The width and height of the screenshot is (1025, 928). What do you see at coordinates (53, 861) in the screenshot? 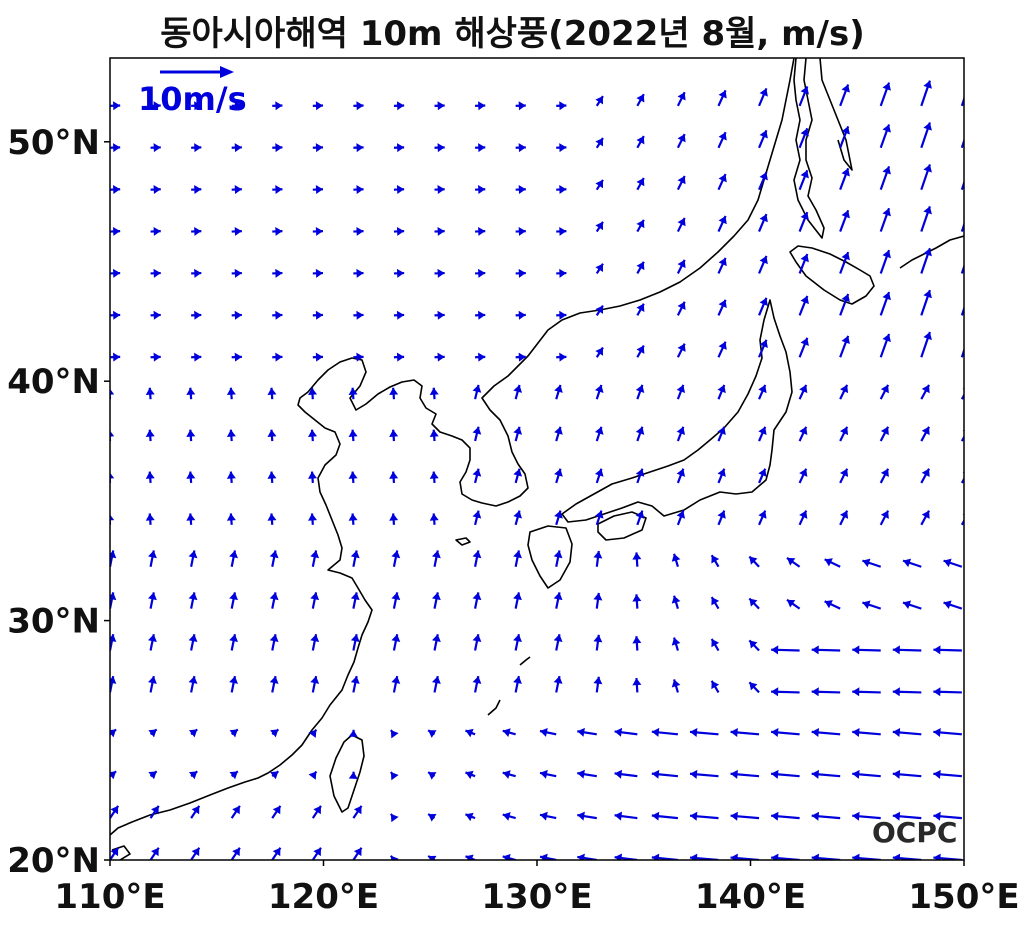
I see `y-tick-label: 20°N` at bounding box center [53, 861].